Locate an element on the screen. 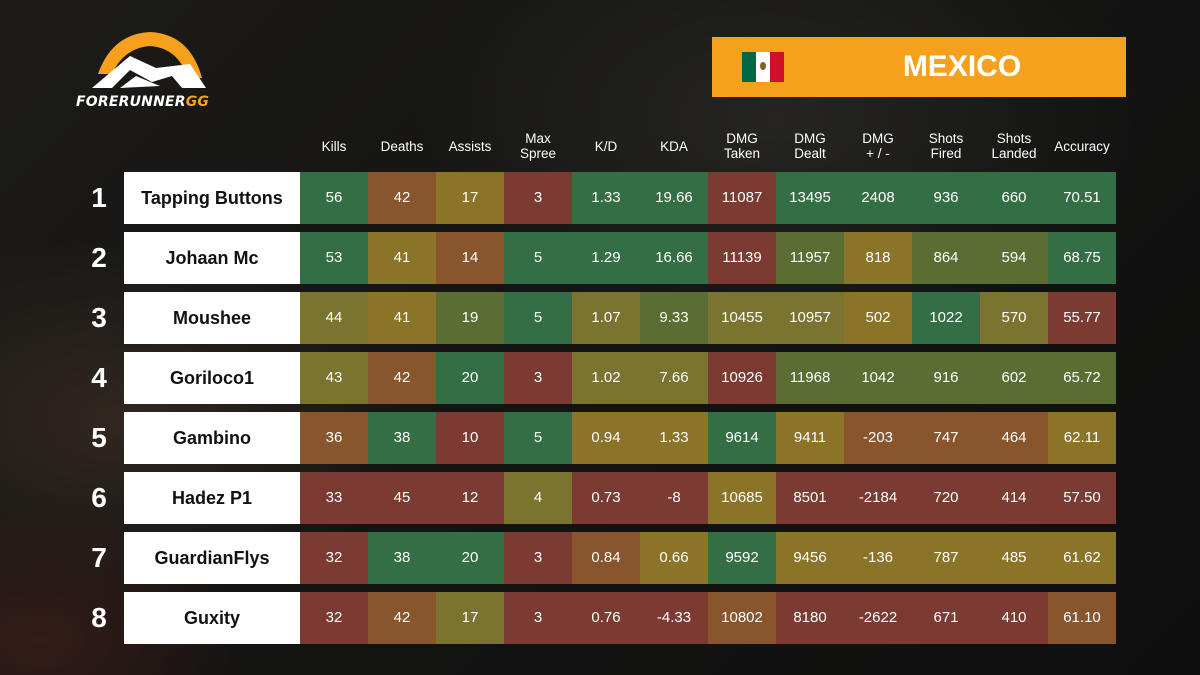  stat-cell: 818 is located at coordinates (878, 258).